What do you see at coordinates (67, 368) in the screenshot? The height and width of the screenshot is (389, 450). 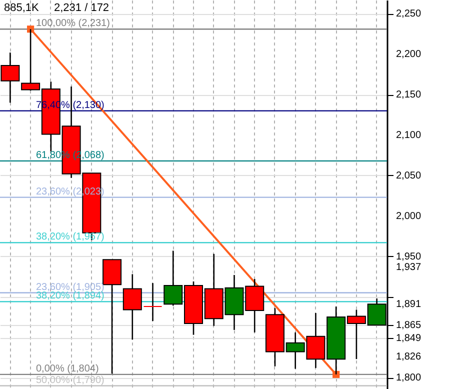 I see `ref-line-label: 0,00% (1,804)` at bounding box center [67, 368].